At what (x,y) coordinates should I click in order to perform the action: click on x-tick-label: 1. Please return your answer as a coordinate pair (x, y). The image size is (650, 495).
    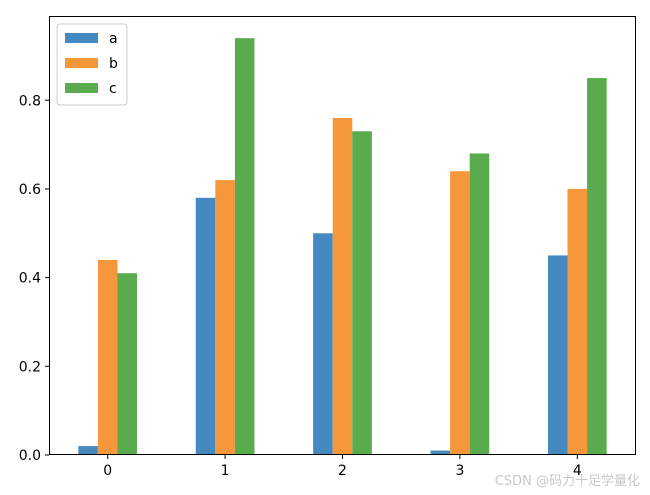
    Looking at the image, I should click on (225, 471).